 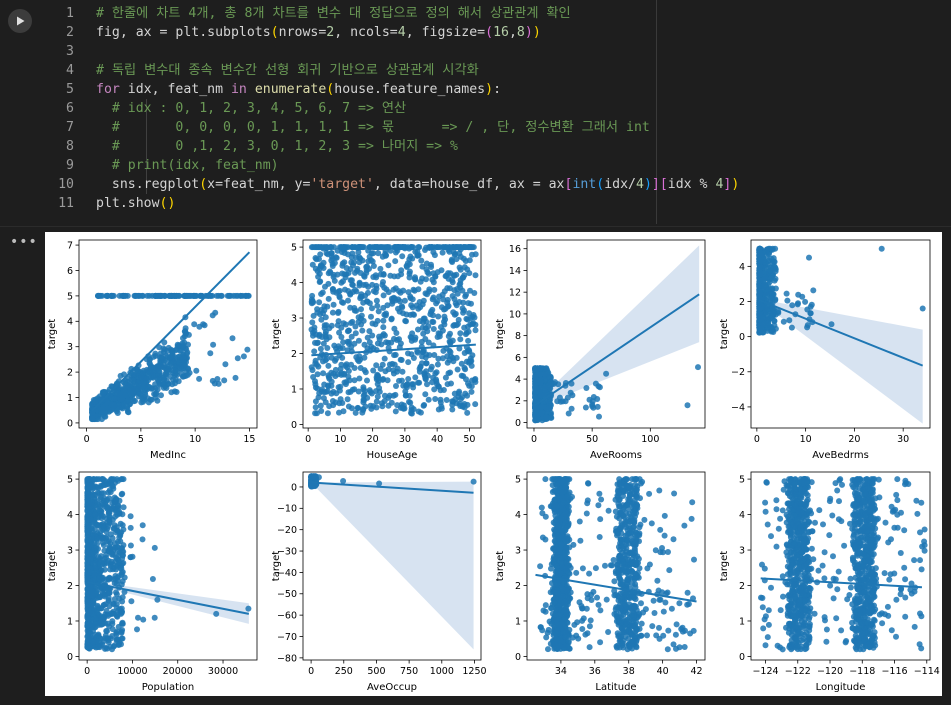 What do you see at coordinates (20, 21) in the screenshot?
I see `run-cell-button` at bounding box center [20, 21].